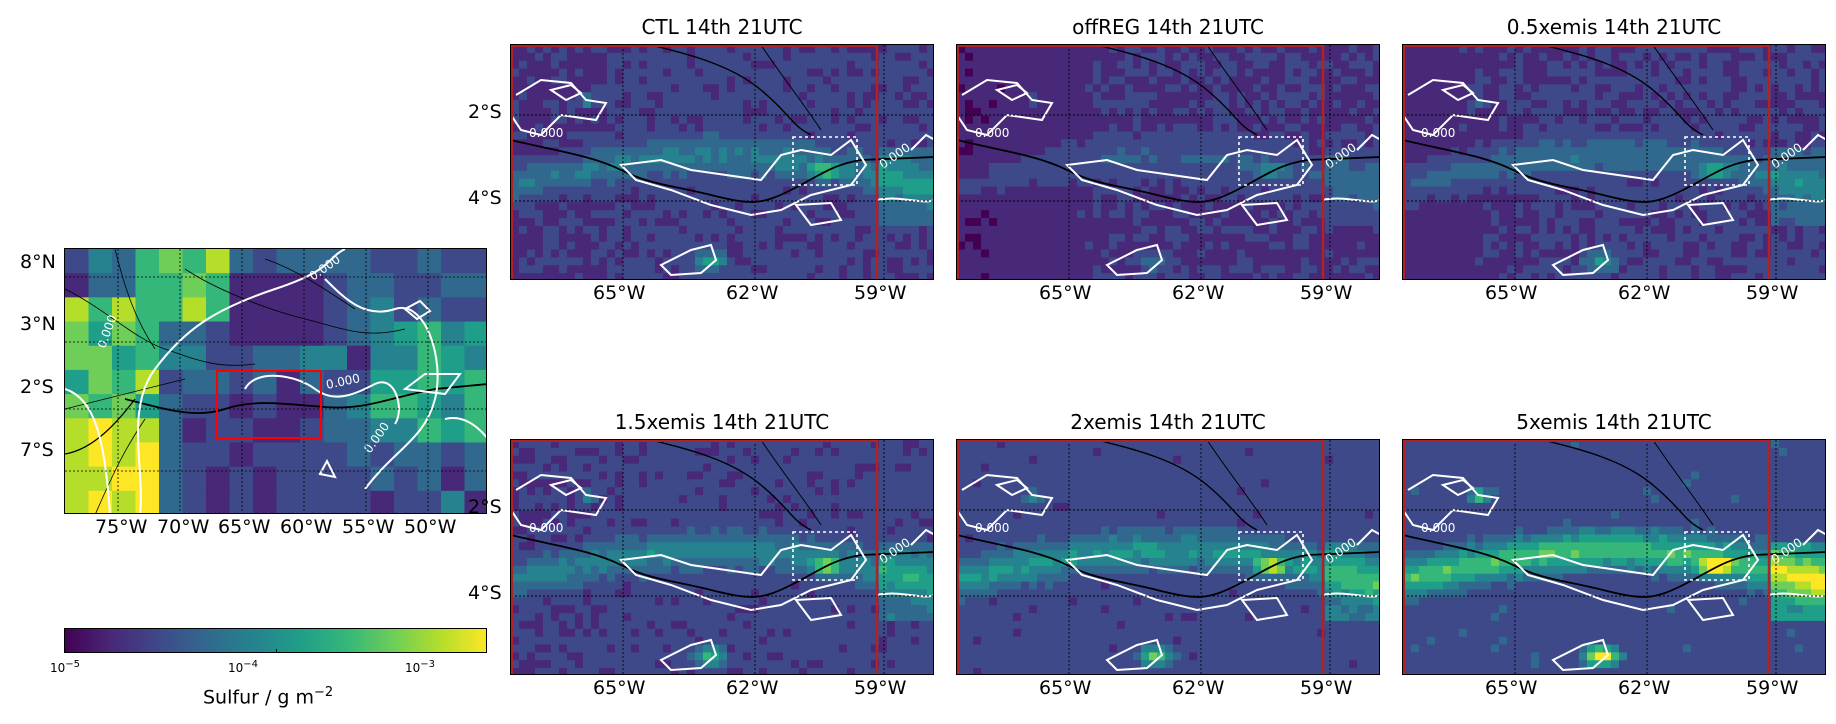 The width and height of the screenshot is (1836, 724). What do you see at coordinates (244, 527) in the screenshot?
I see `overview-lon-label: 65°W` at bounding box center [244, 527].